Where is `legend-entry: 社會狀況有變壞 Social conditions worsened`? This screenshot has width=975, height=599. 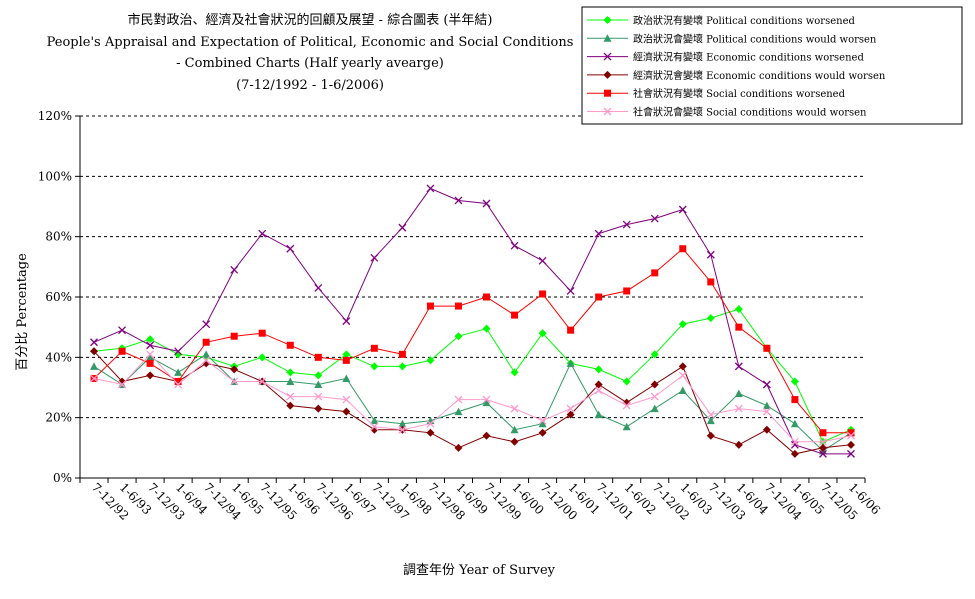
legend-entry: 社會狀況有變壞 Social conditions worsened is located at coordinates (716, 93).